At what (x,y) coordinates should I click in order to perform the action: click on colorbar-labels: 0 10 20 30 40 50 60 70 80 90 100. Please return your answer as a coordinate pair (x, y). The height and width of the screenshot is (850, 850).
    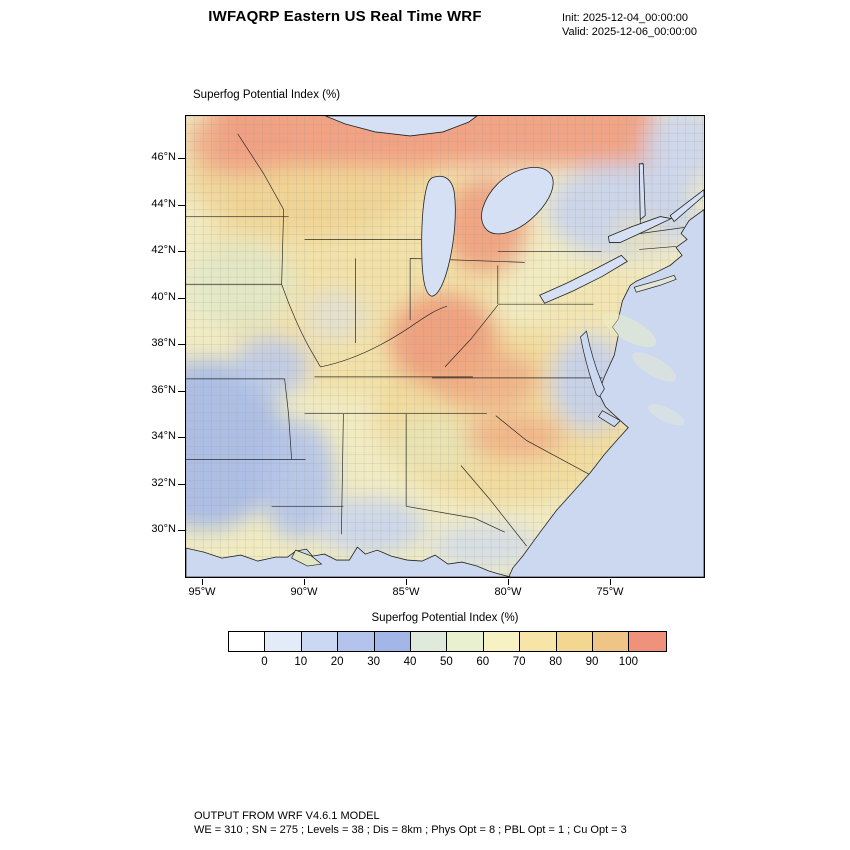
    Looking at the image, I should click on (446, 663).